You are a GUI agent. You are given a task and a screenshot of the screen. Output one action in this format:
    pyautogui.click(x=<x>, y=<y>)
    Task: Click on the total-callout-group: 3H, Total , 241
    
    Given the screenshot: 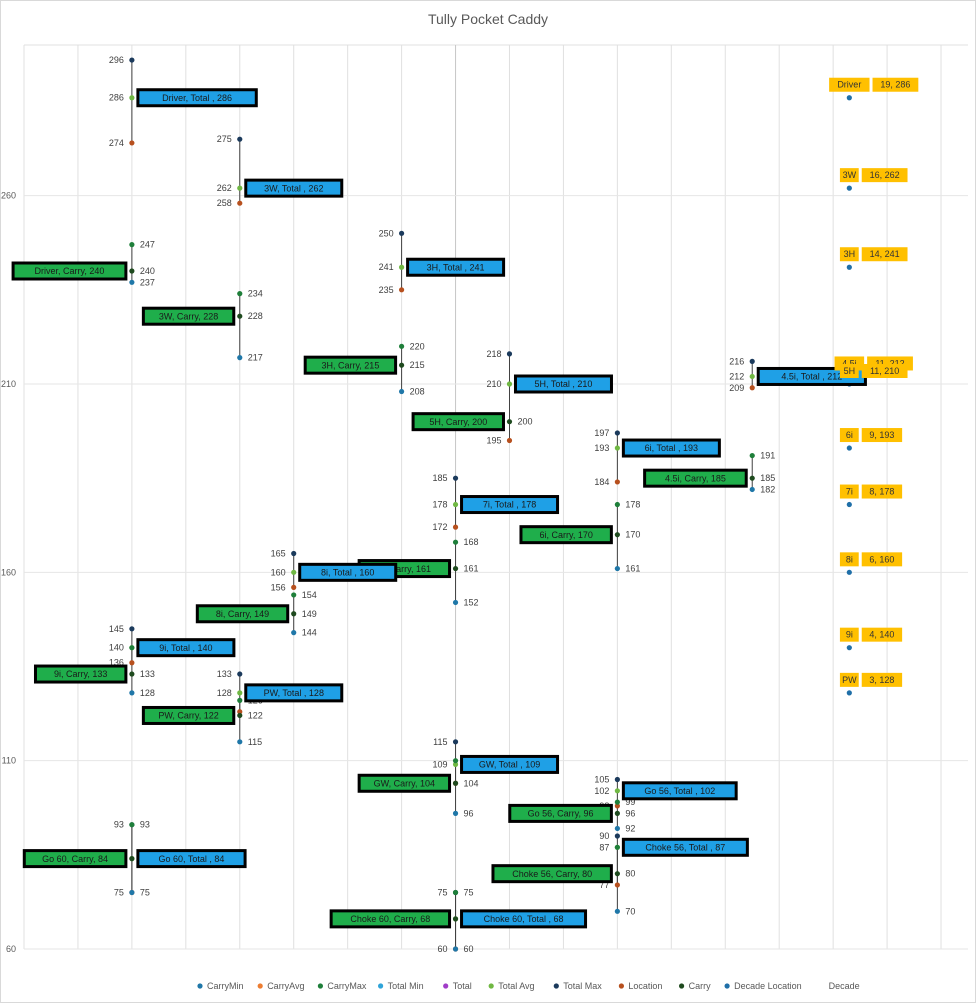 What is the action you would take?
    pyautogui.click(x=456, y=267)
    